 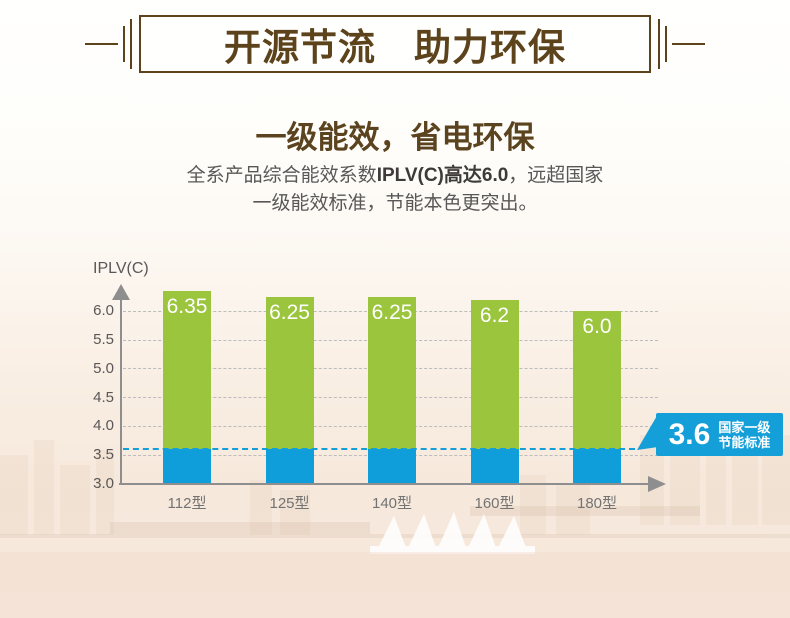 I want to click on title-box: 开源节流 助力环保, so click(x=395, y=44).